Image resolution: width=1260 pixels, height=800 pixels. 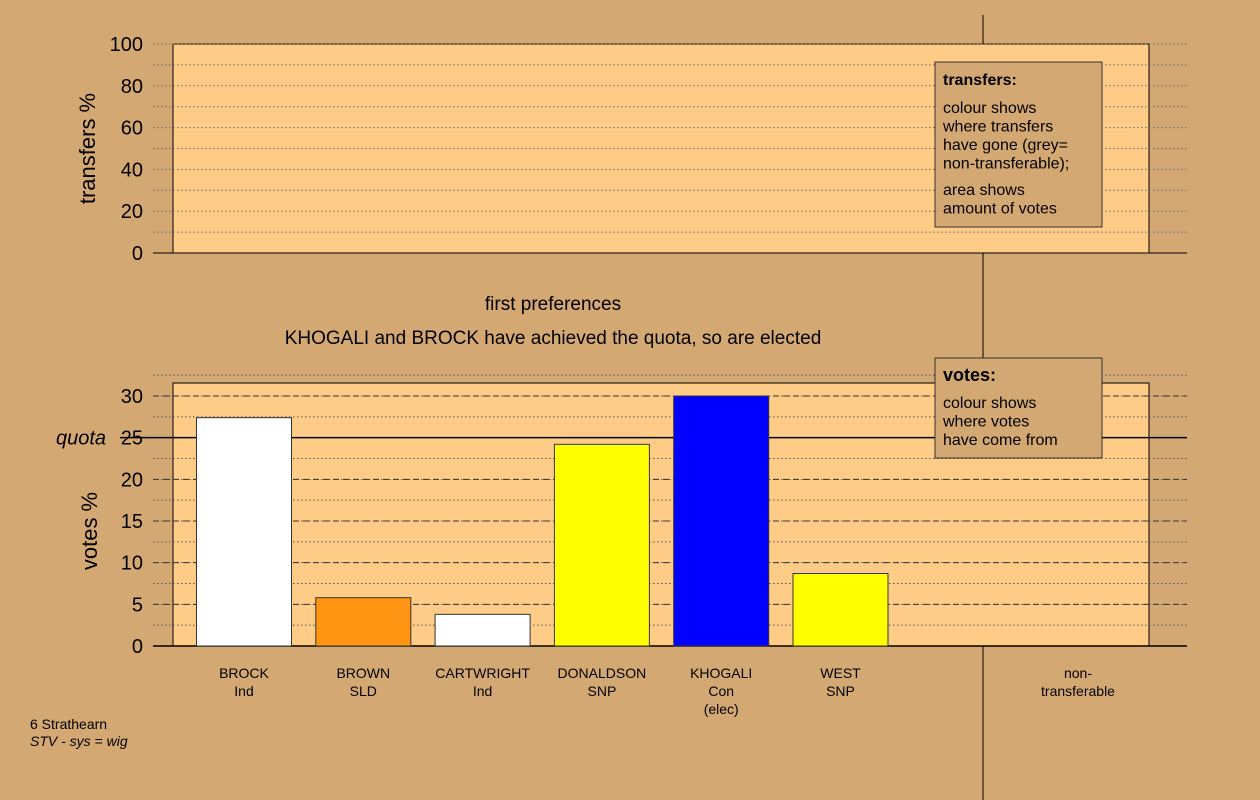 I want to click on transfers-legend-box, so click(x=1018, y=144).